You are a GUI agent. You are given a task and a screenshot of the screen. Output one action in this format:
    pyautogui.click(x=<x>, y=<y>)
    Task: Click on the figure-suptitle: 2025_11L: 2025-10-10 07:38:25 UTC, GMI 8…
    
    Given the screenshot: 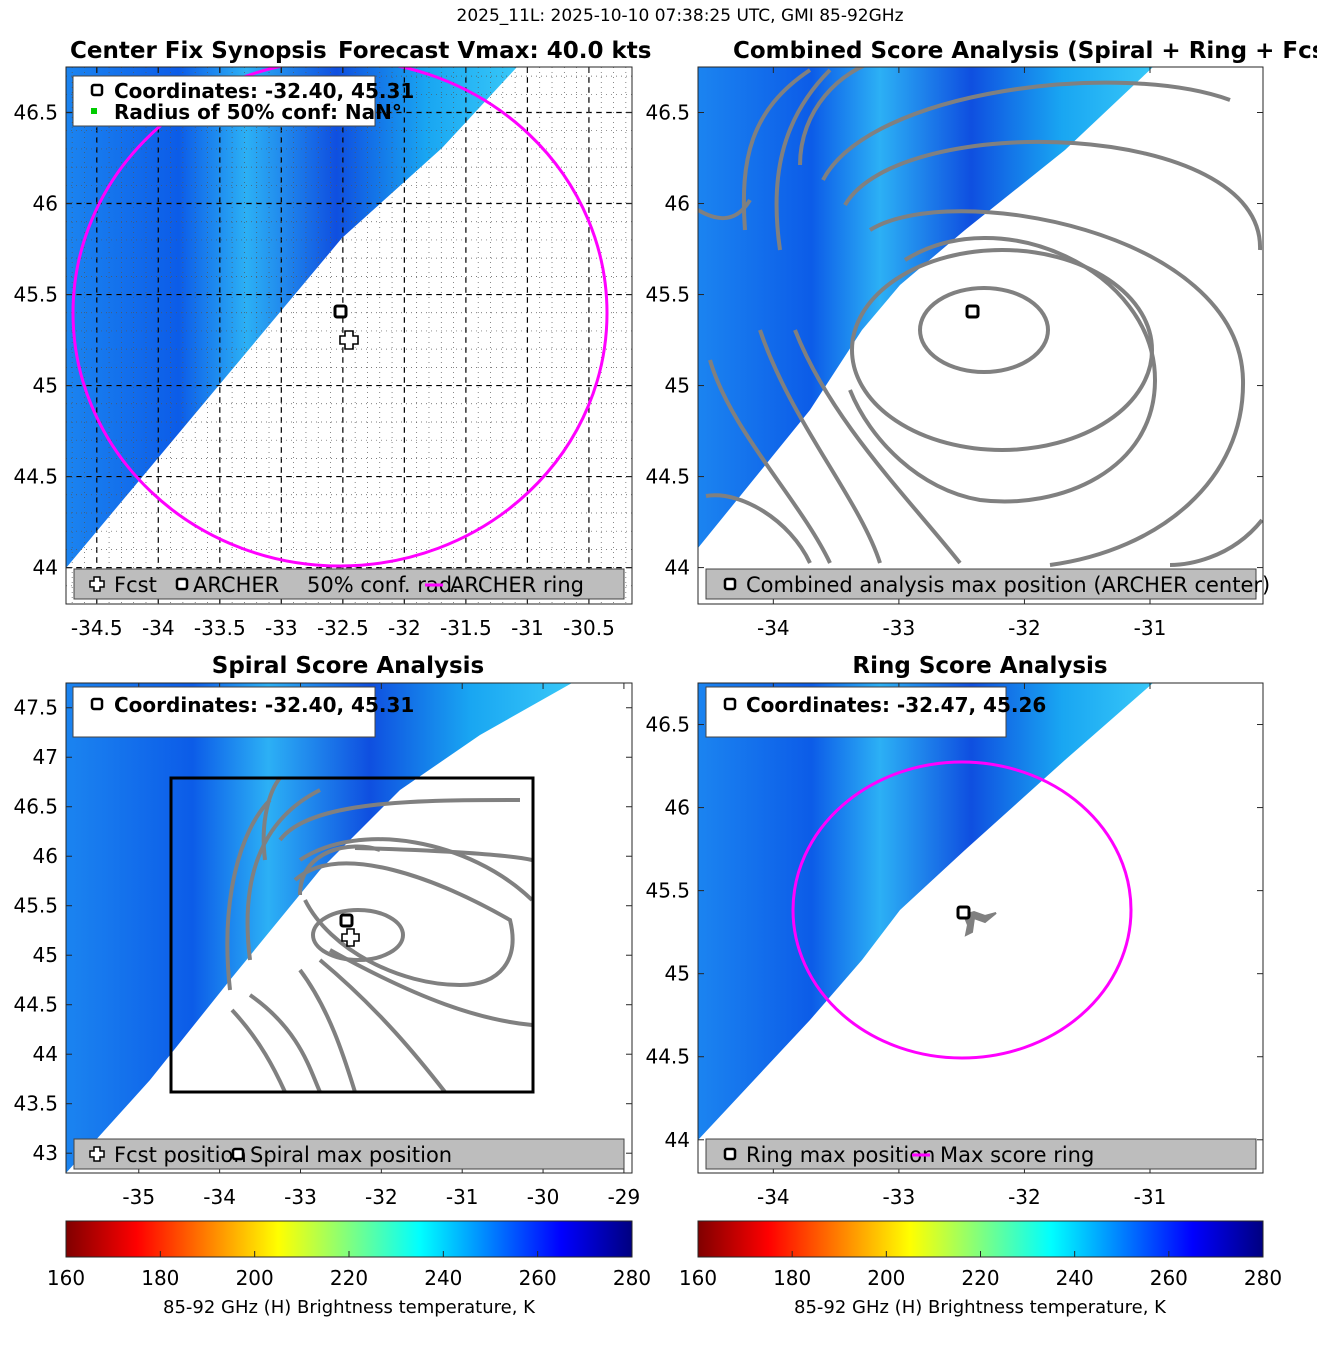 What is the action you would take?
    pyautogui.click(x=680, y=16)
    